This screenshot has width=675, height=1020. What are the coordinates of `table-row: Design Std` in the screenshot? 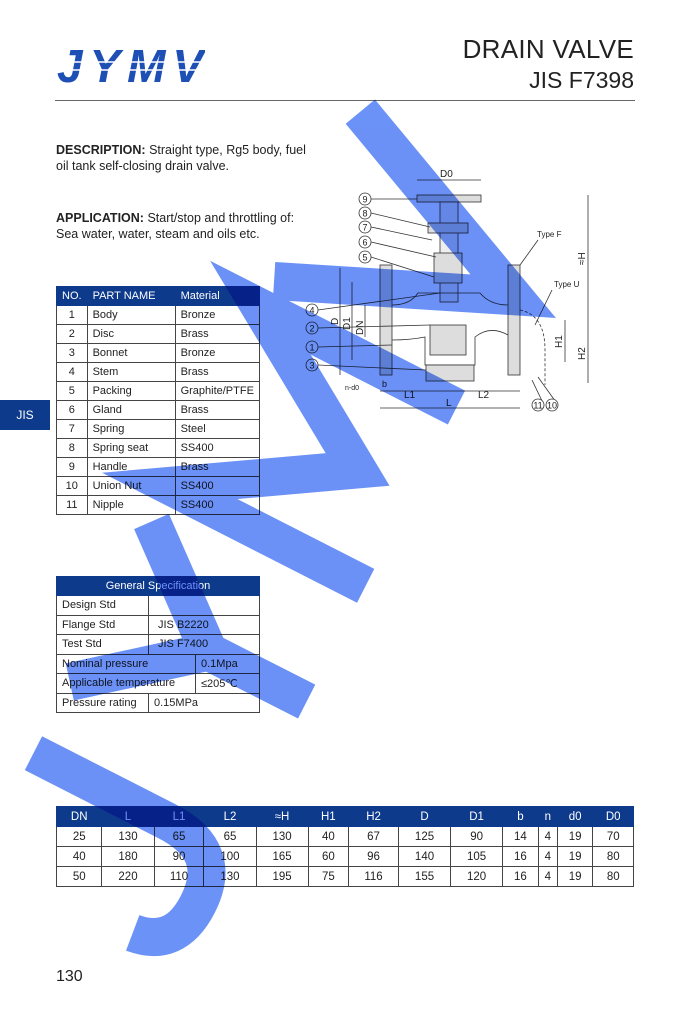 It's located at (158, 605).